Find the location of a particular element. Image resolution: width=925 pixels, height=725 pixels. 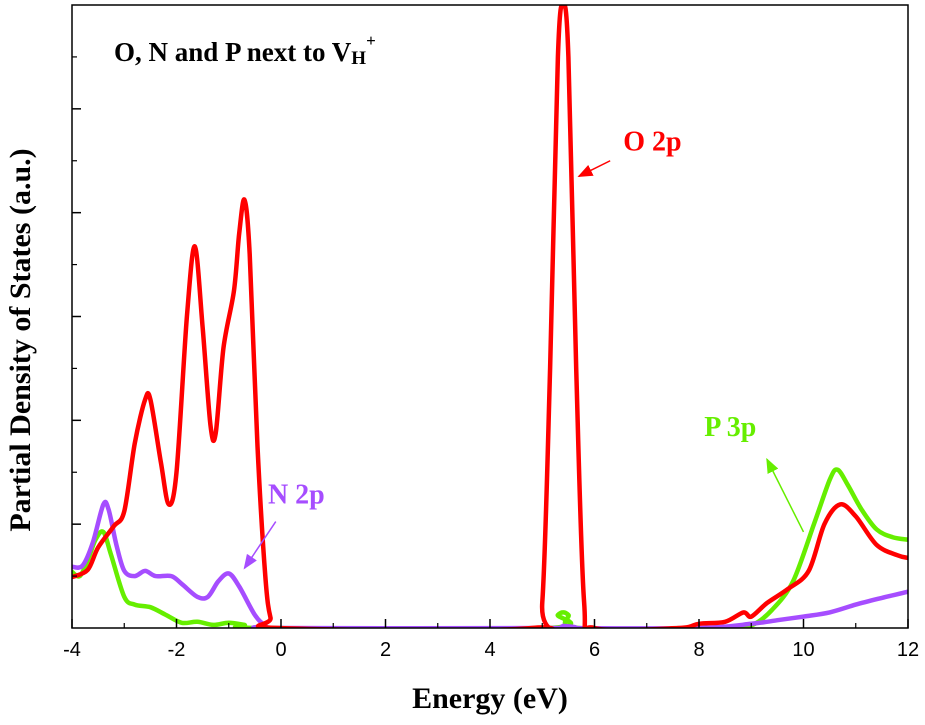

x-axis-ticks: -4 -2 0 2 4 6 8 10 12 is located at coordinates (491, 640).